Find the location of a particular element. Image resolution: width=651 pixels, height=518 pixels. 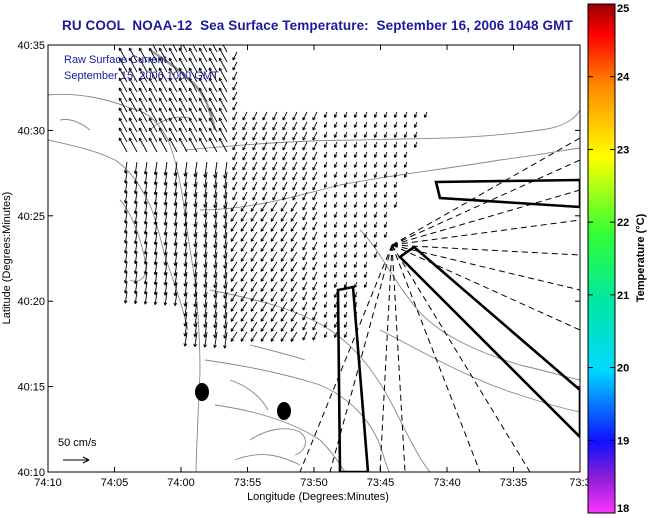

x-tick-label: 73:55 is located at coordinates (248, 483).